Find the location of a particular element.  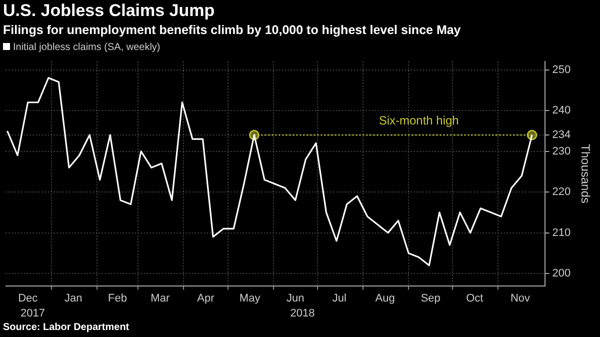

text: 2017 is located at coordinates (33, 314).